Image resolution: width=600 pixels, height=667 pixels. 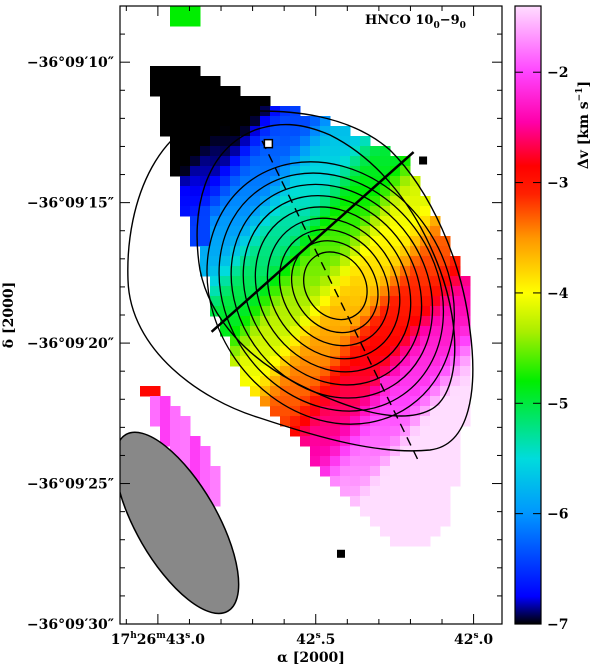 I want to click on colorbar-ticks: −2 −3 −4 −5 −6 −7, so click(x=542, y=349).